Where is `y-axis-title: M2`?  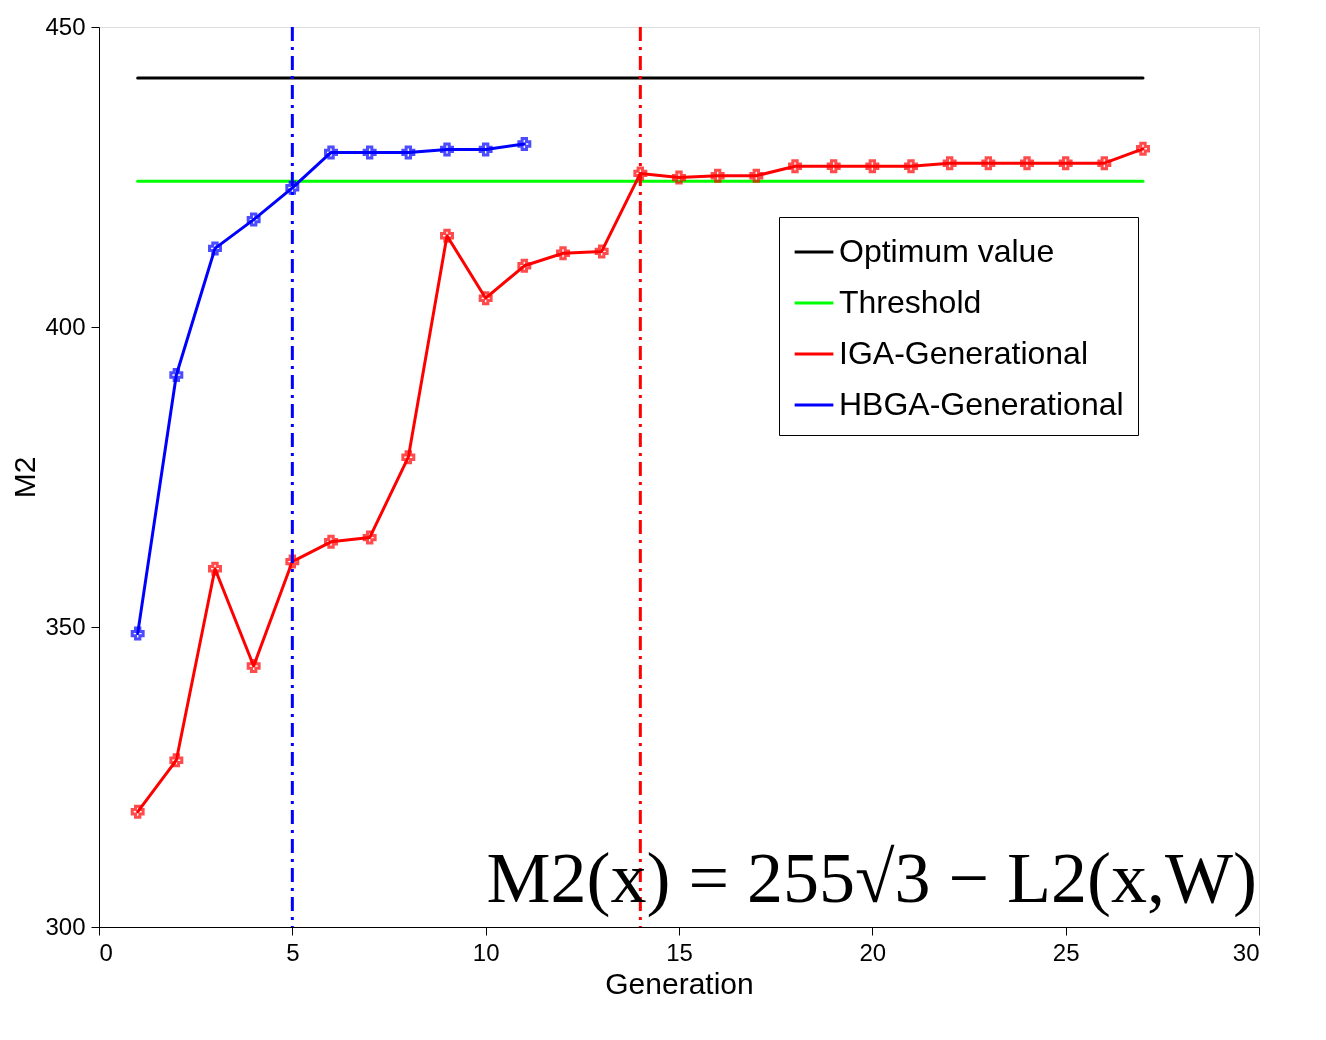 y-axis-title: M2 is located at coordinates (25, 477).